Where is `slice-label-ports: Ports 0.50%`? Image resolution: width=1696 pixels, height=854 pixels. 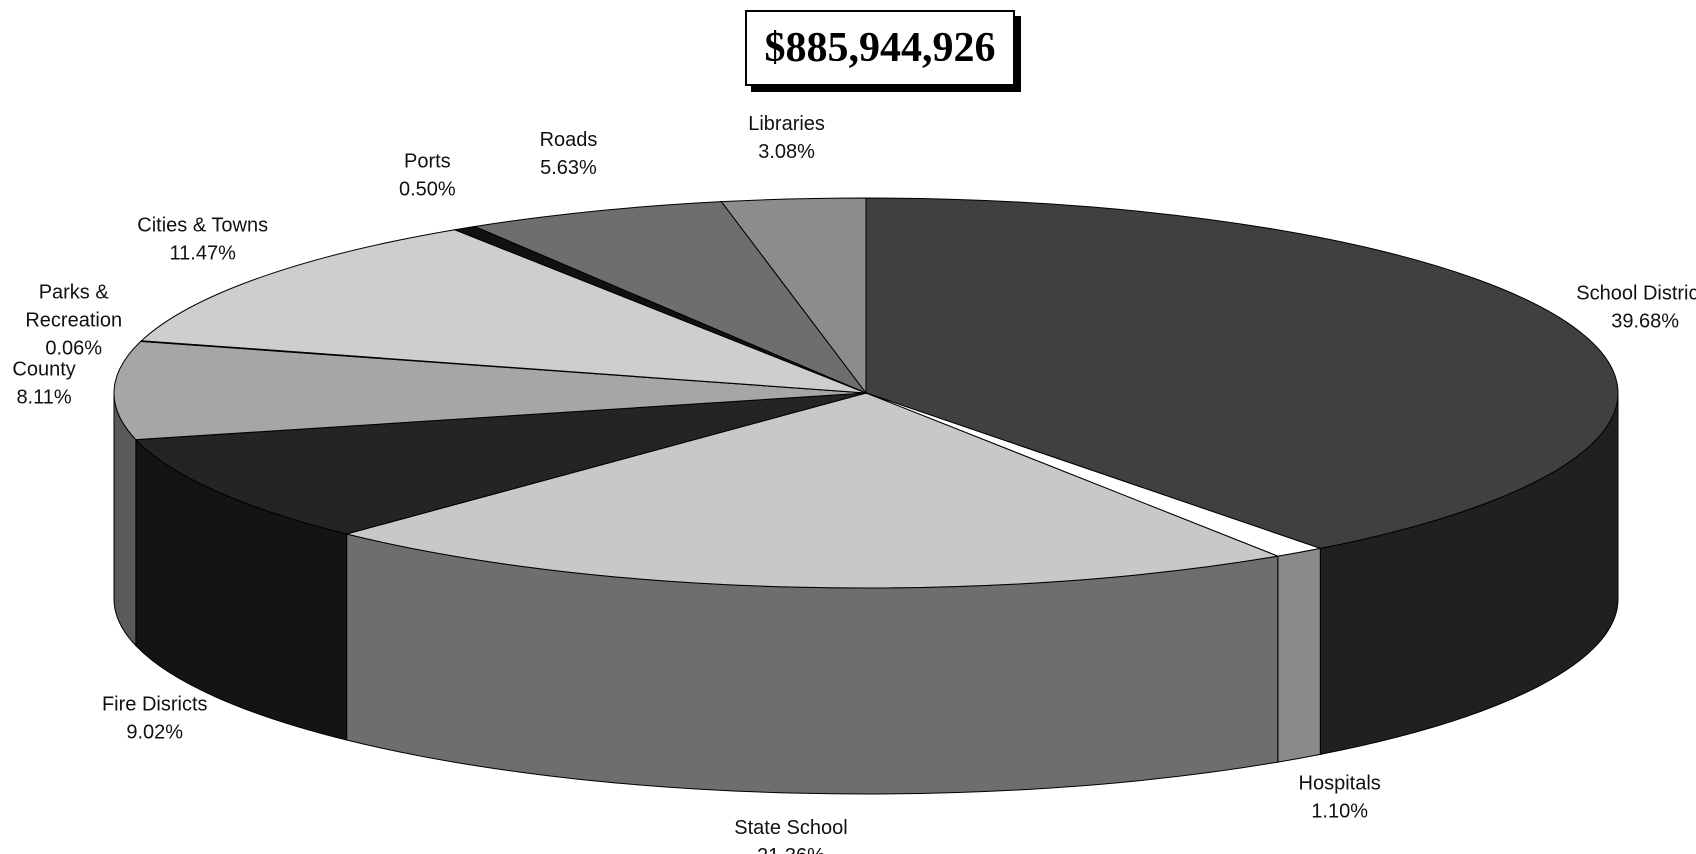 slice-label-ports: Ports 0.50% is located at coordinates (427, 176).